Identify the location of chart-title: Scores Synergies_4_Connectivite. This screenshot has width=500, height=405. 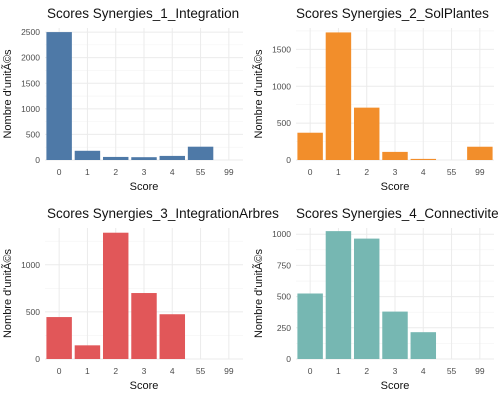
(397, 213).